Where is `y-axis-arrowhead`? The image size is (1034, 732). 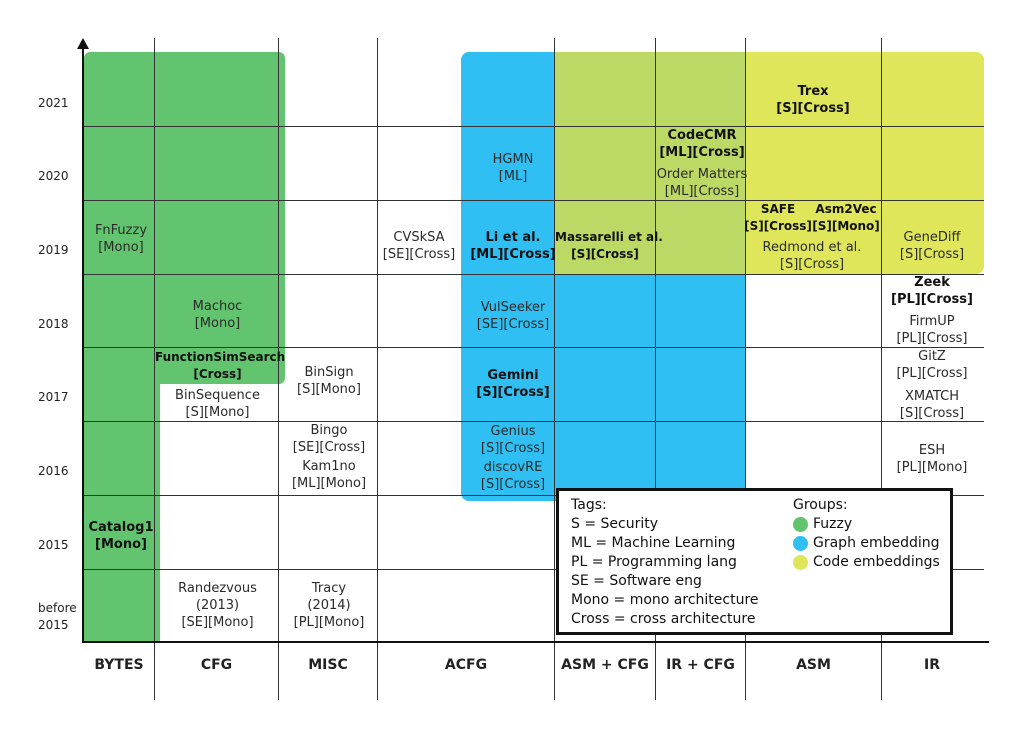 y-axis-arrowhead is located at coordinates (83, 43).